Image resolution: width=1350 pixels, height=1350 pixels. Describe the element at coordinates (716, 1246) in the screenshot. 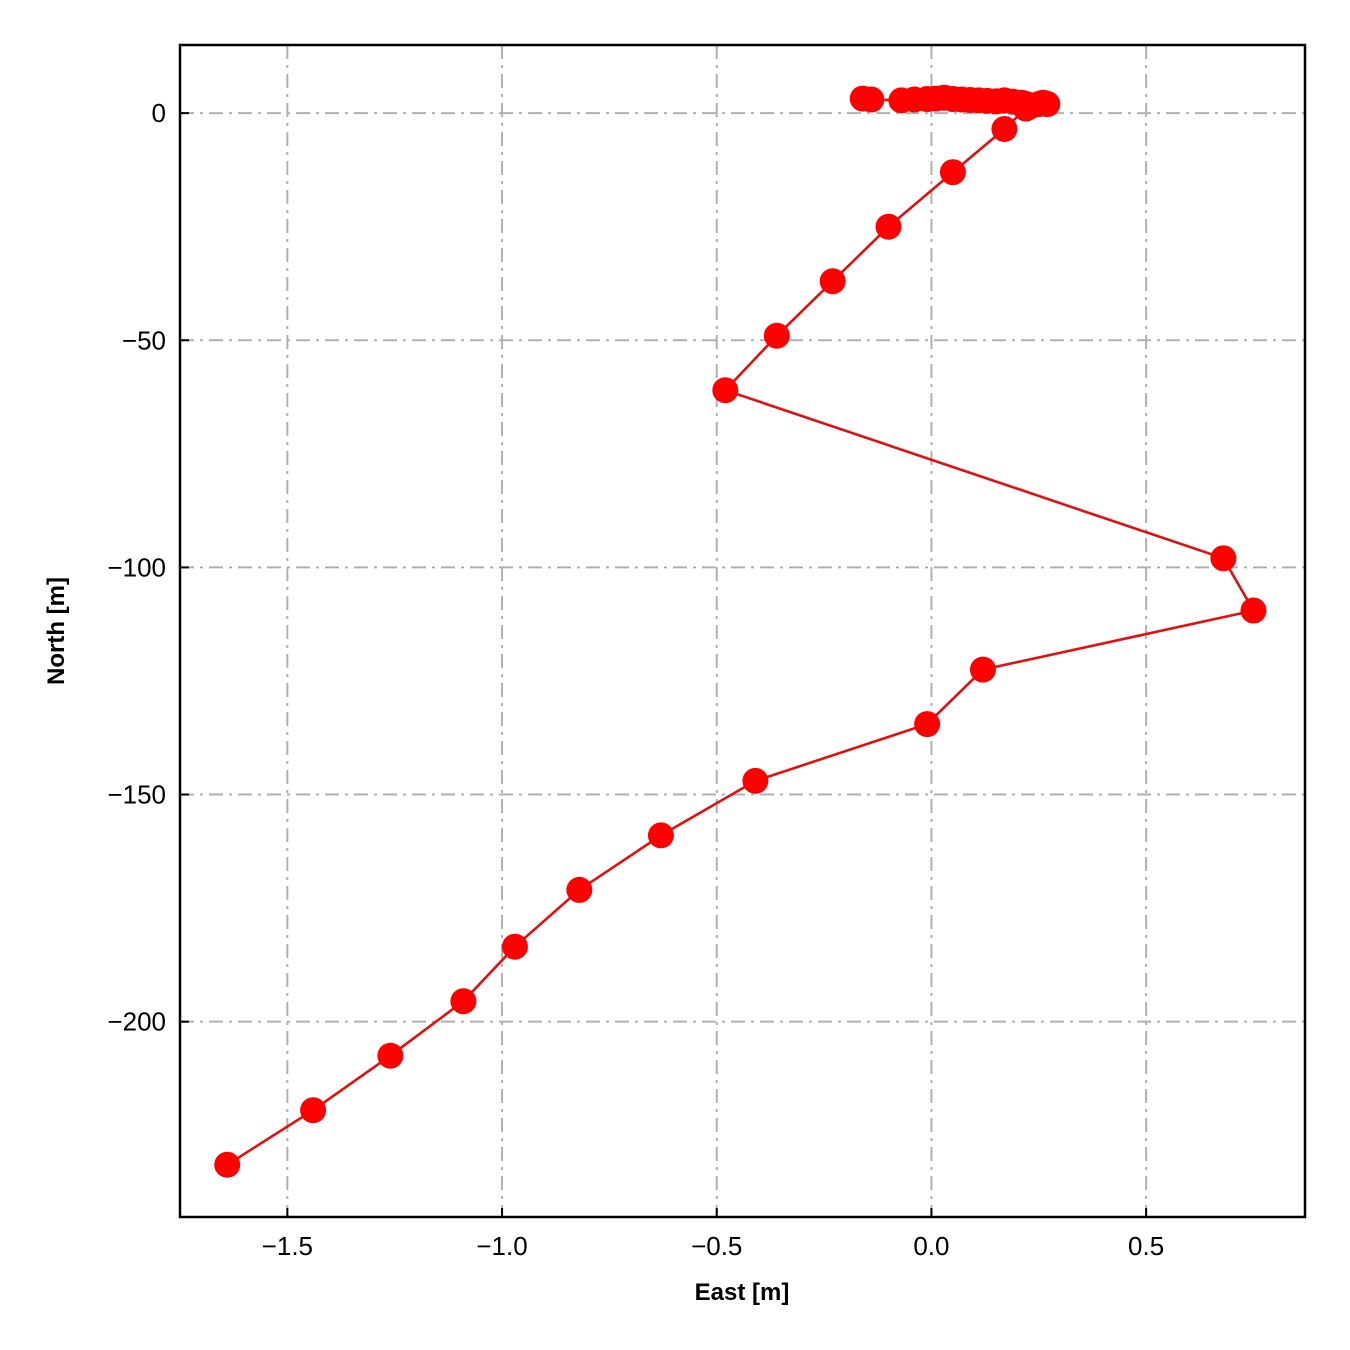

I see `x-tick-label: −0.5` at that location.